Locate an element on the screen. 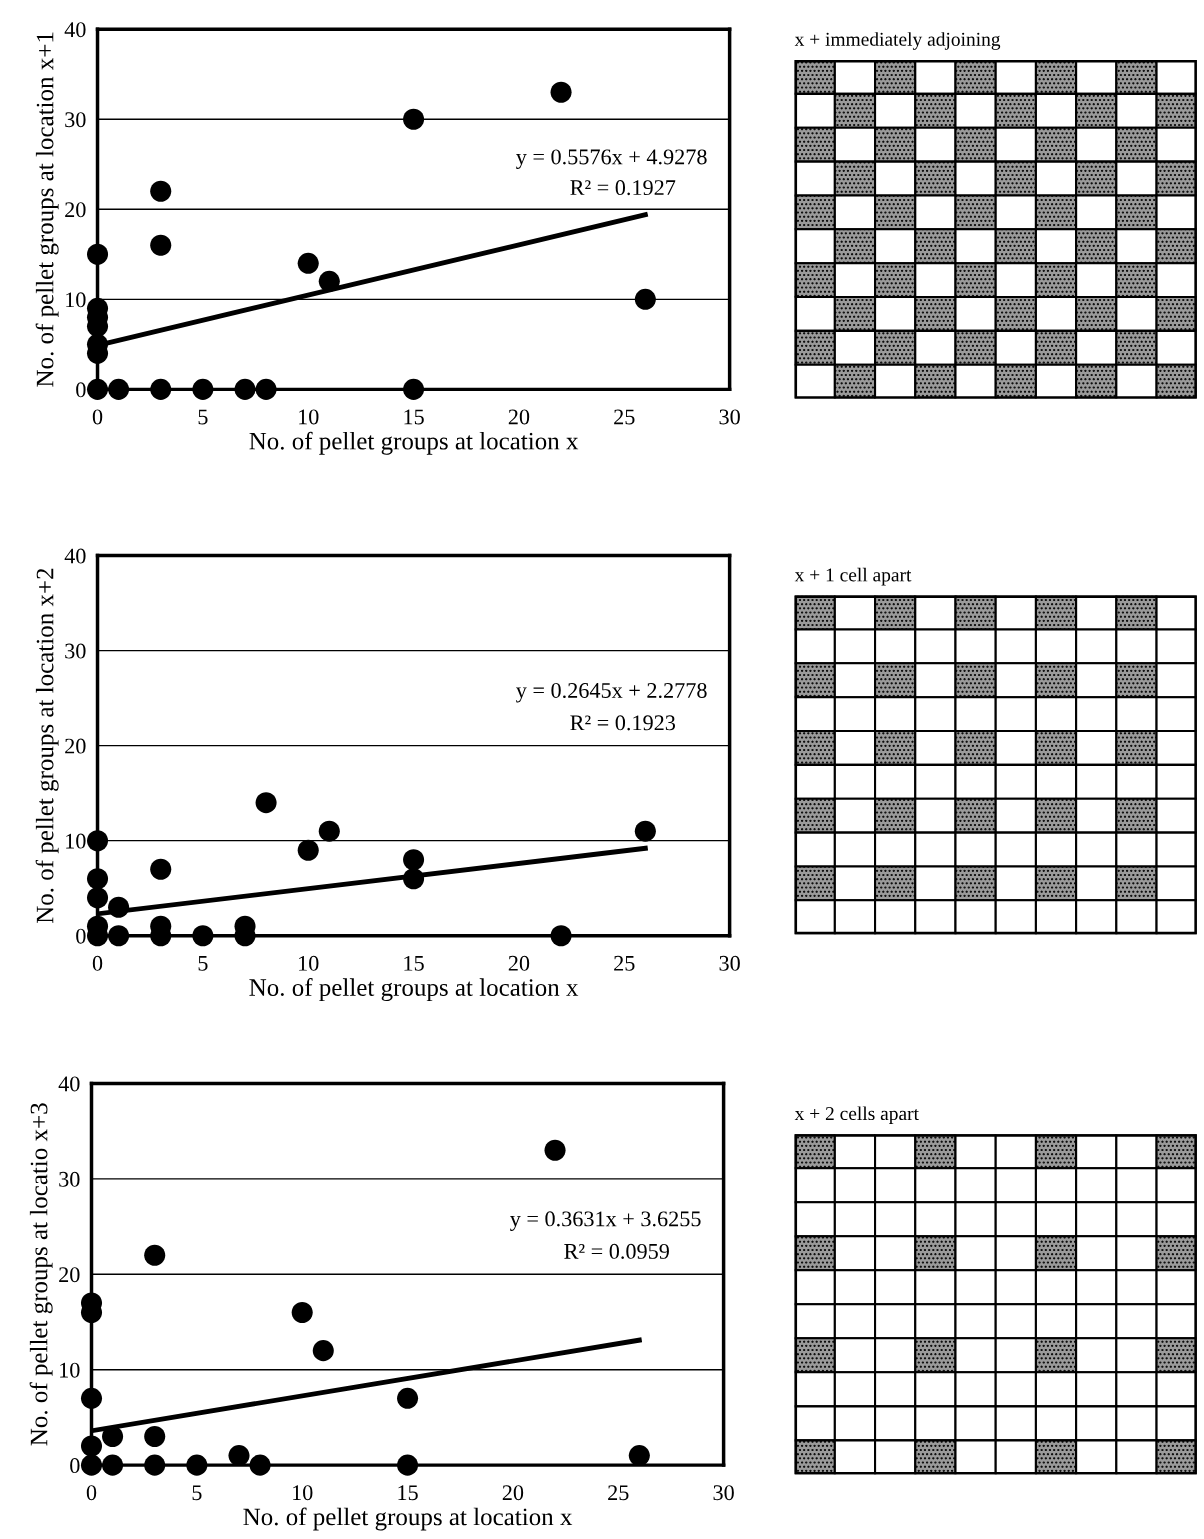  text: x + 1 cell apart is located at coordinates (853, 576).